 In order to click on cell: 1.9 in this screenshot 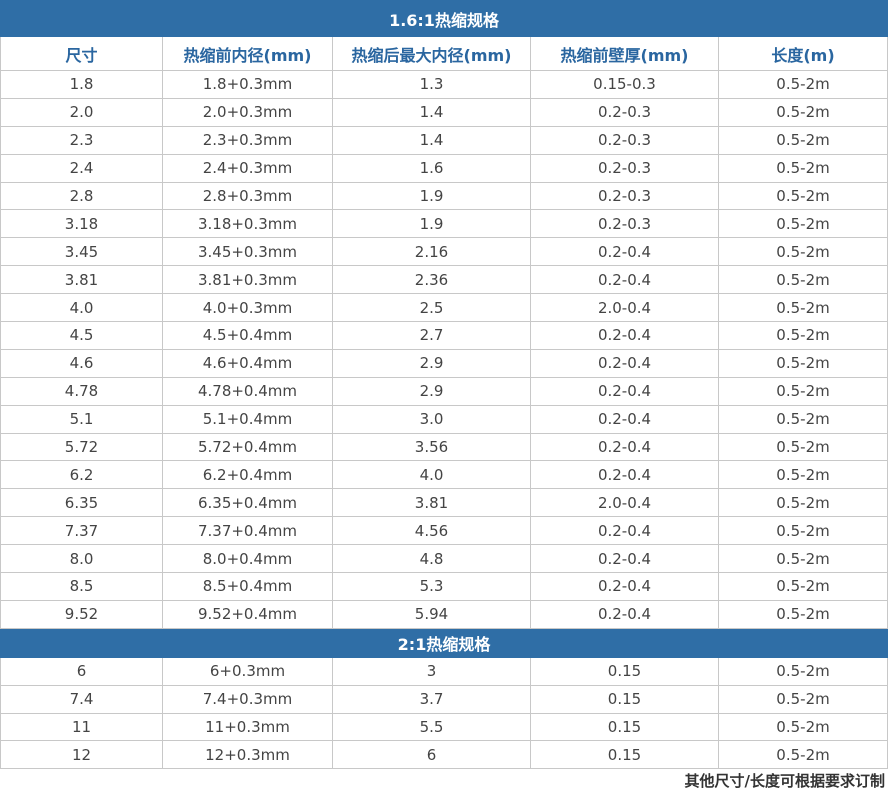, I will do `click(431, 224)`.